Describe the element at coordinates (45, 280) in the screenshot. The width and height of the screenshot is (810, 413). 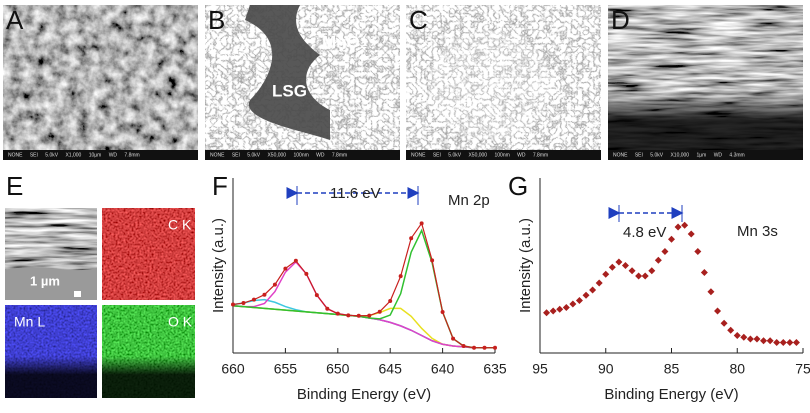
I see `scale-label: 1 µm` at that location.